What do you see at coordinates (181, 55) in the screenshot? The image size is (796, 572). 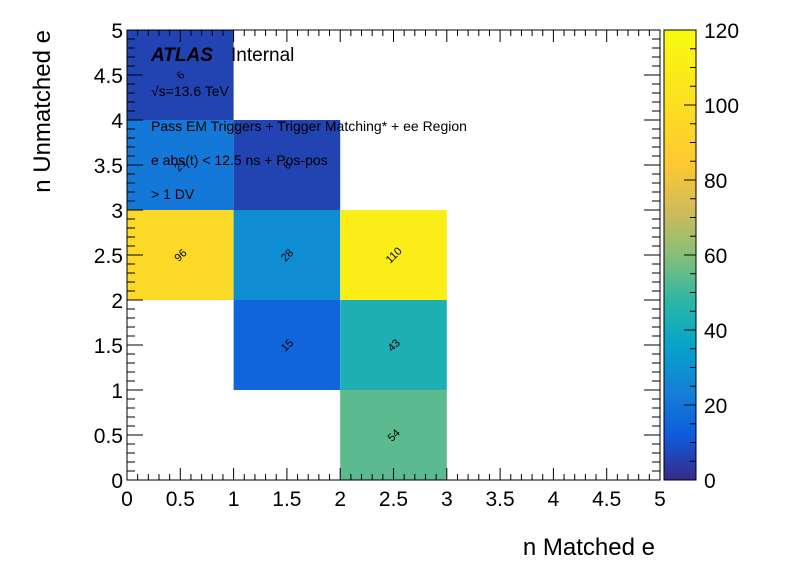 I see `atlas-label: ATLAS` at bounding box center [181, 55].